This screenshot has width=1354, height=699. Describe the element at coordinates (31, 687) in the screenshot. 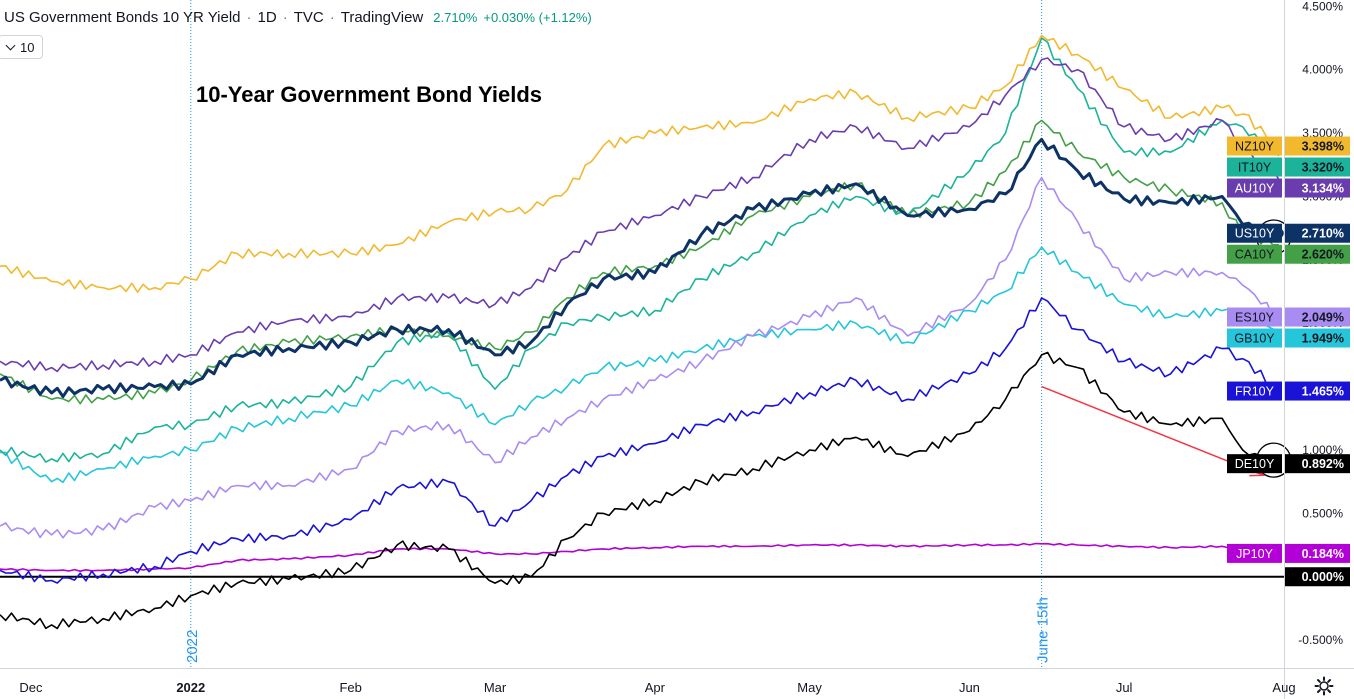

I see `x-tick-label: Dec` at that location.